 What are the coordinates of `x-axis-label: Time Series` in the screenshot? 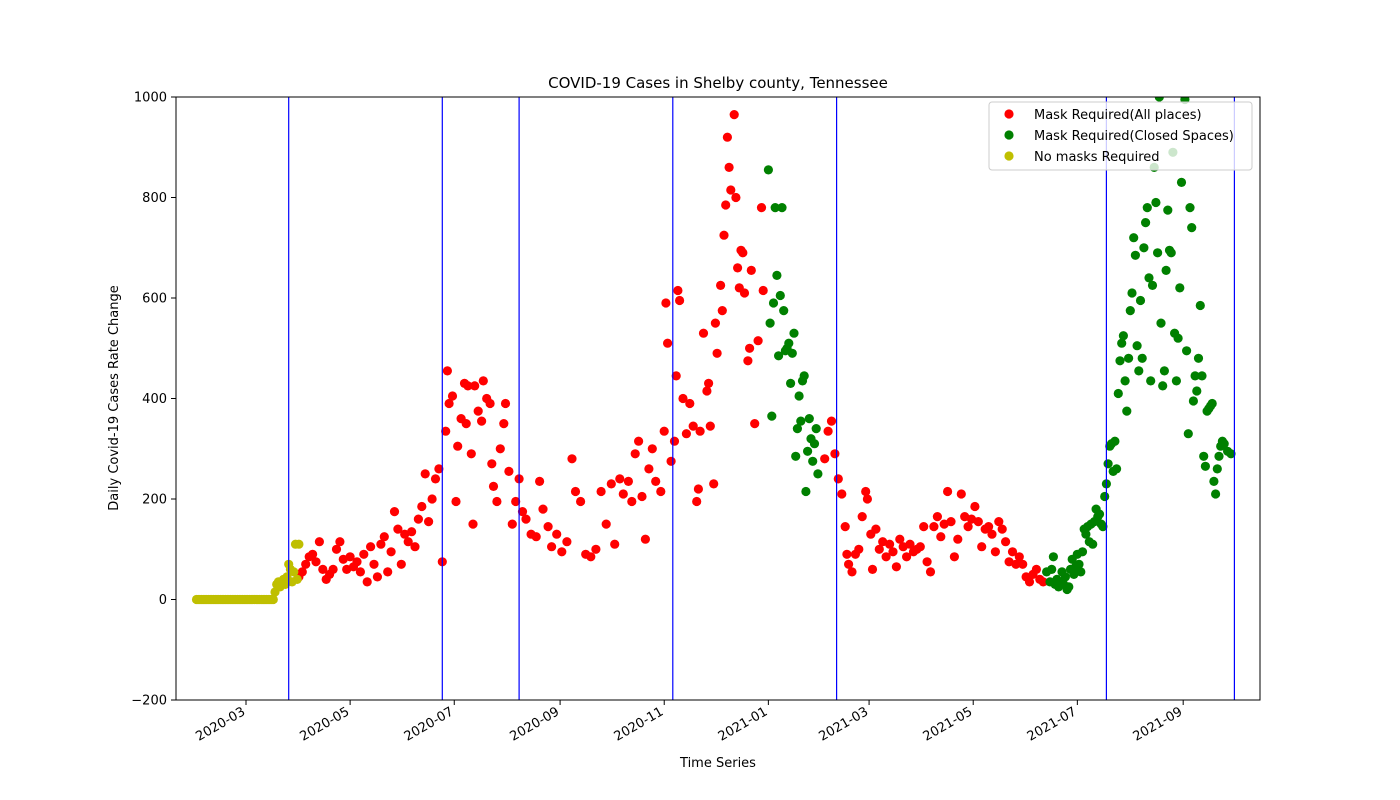 It's located at (717, 763).